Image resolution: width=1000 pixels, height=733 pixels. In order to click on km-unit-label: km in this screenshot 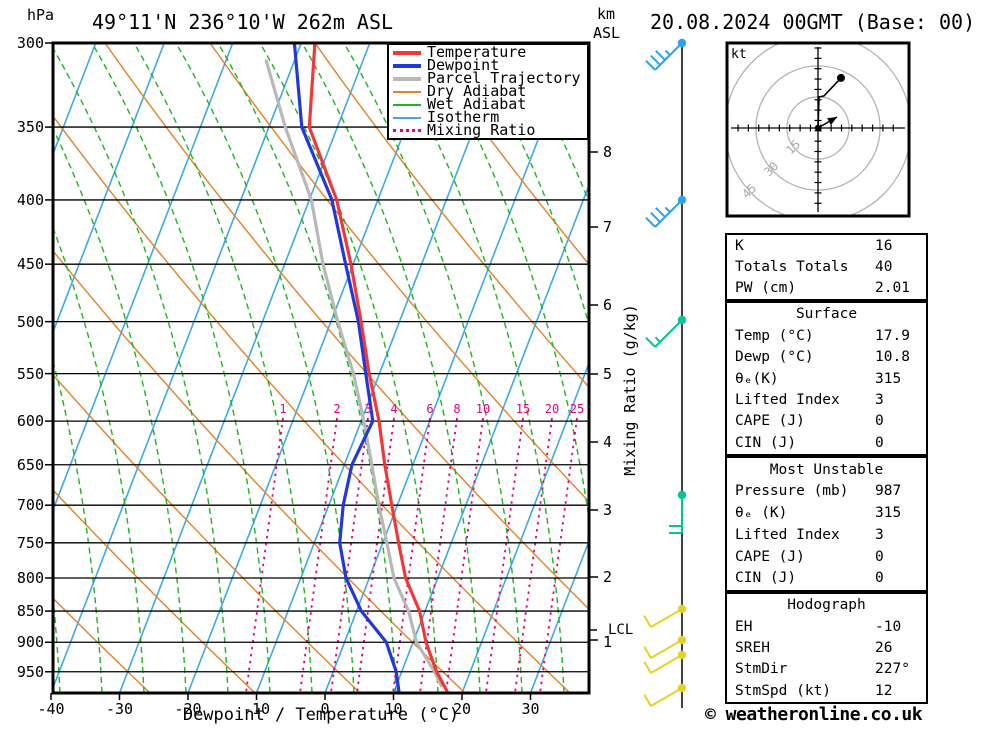, I will do `click(606, 14)`.